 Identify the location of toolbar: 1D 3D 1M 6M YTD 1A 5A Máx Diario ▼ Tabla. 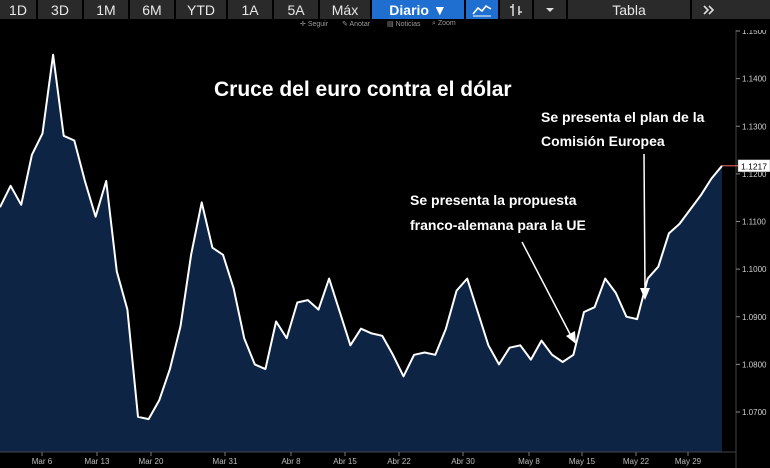
(385, 9).